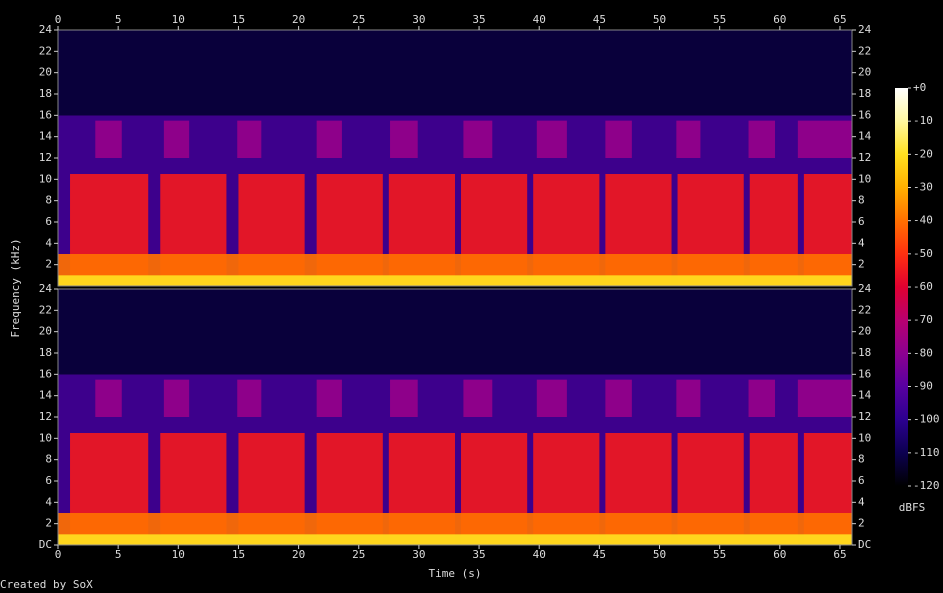 Image resolution: width=943 pixels, height=593 pixels. I want to click on x-tick-label: 20, so click(298, 554).